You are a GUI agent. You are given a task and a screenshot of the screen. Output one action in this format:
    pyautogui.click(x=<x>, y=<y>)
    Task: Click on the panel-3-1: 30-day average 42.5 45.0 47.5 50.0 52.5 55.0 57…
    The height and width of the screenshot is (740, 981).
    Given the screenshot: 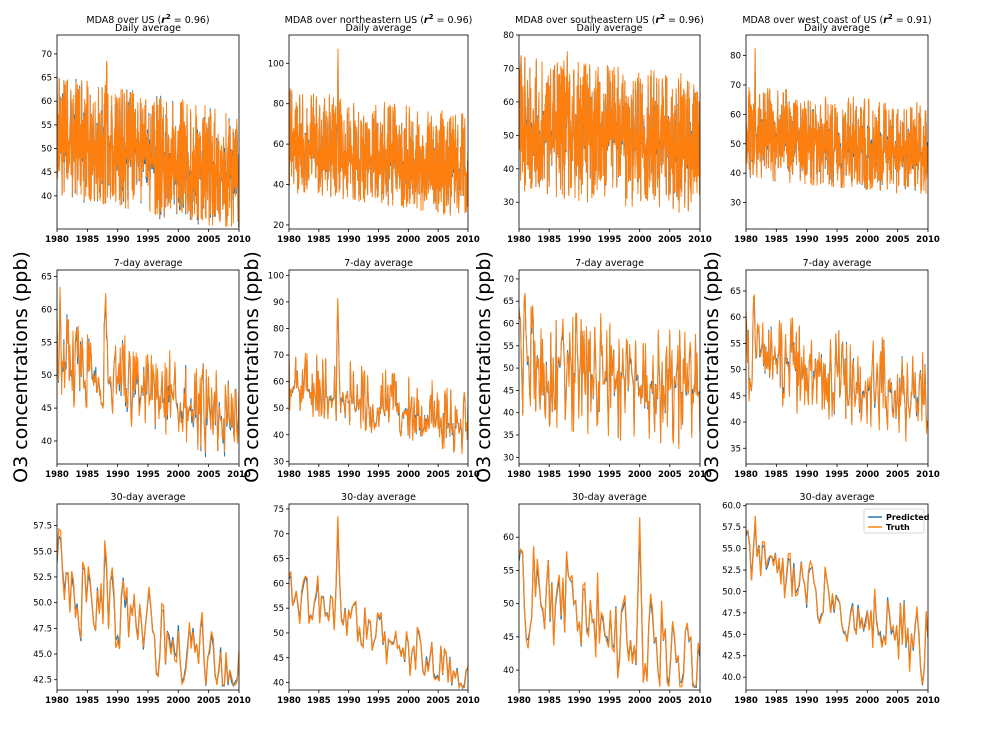 What is the action you would take?
    pyautogui.click(x=142, y=599)
    